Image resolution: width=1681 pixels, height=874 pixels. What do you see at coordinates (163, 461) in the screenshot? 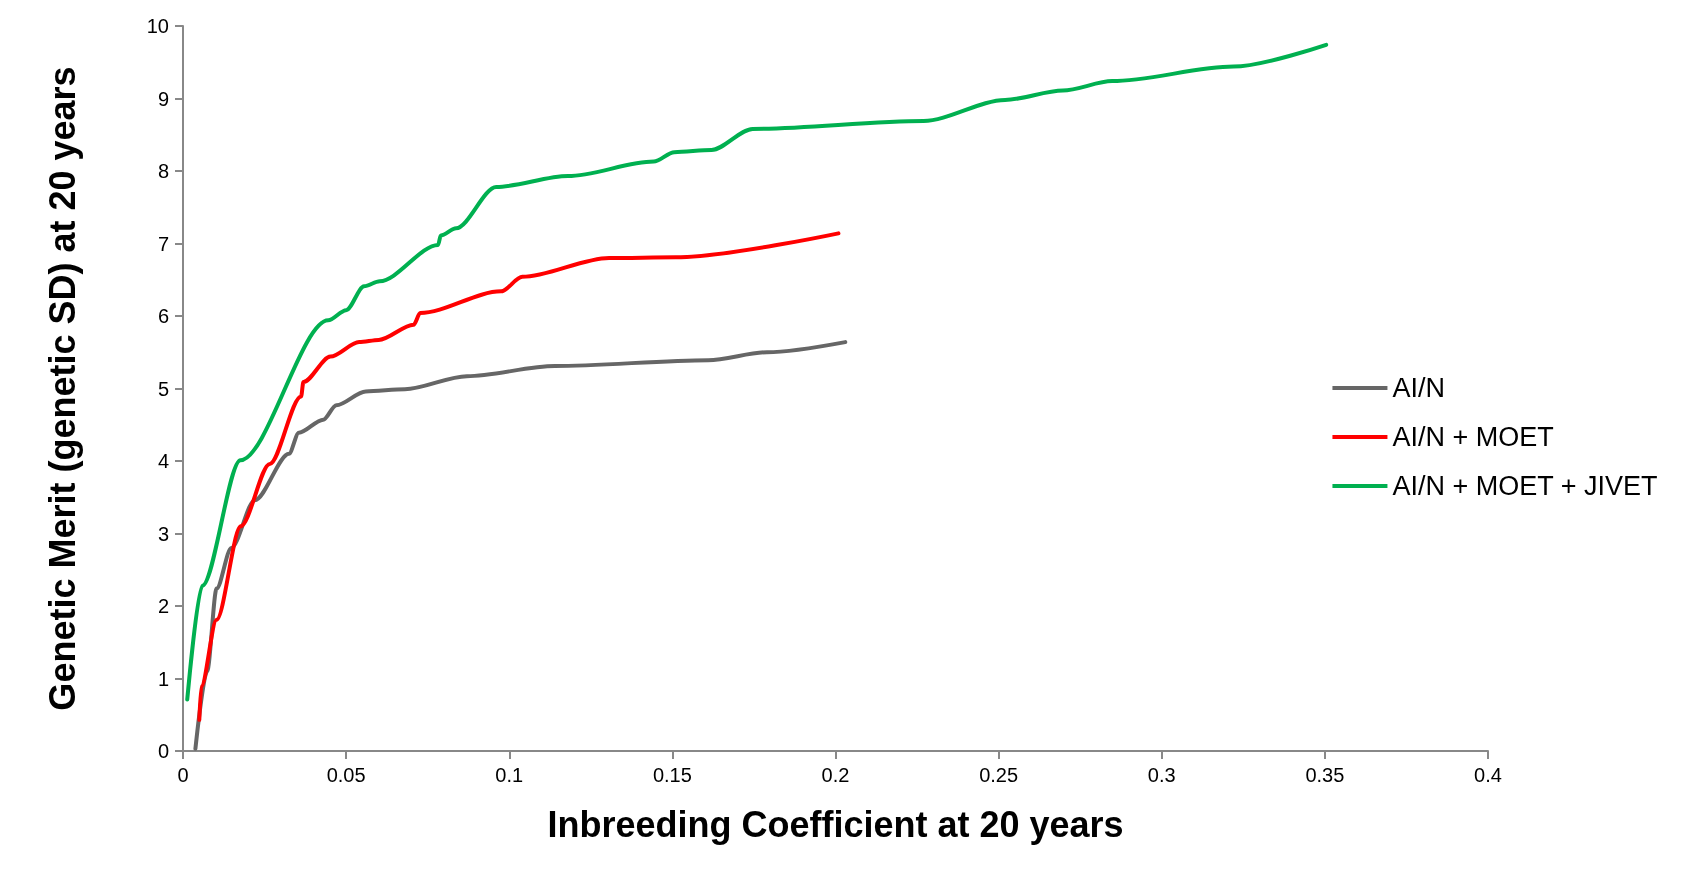
I see `y-tick-label: 4` at bounding box center [163, 461].